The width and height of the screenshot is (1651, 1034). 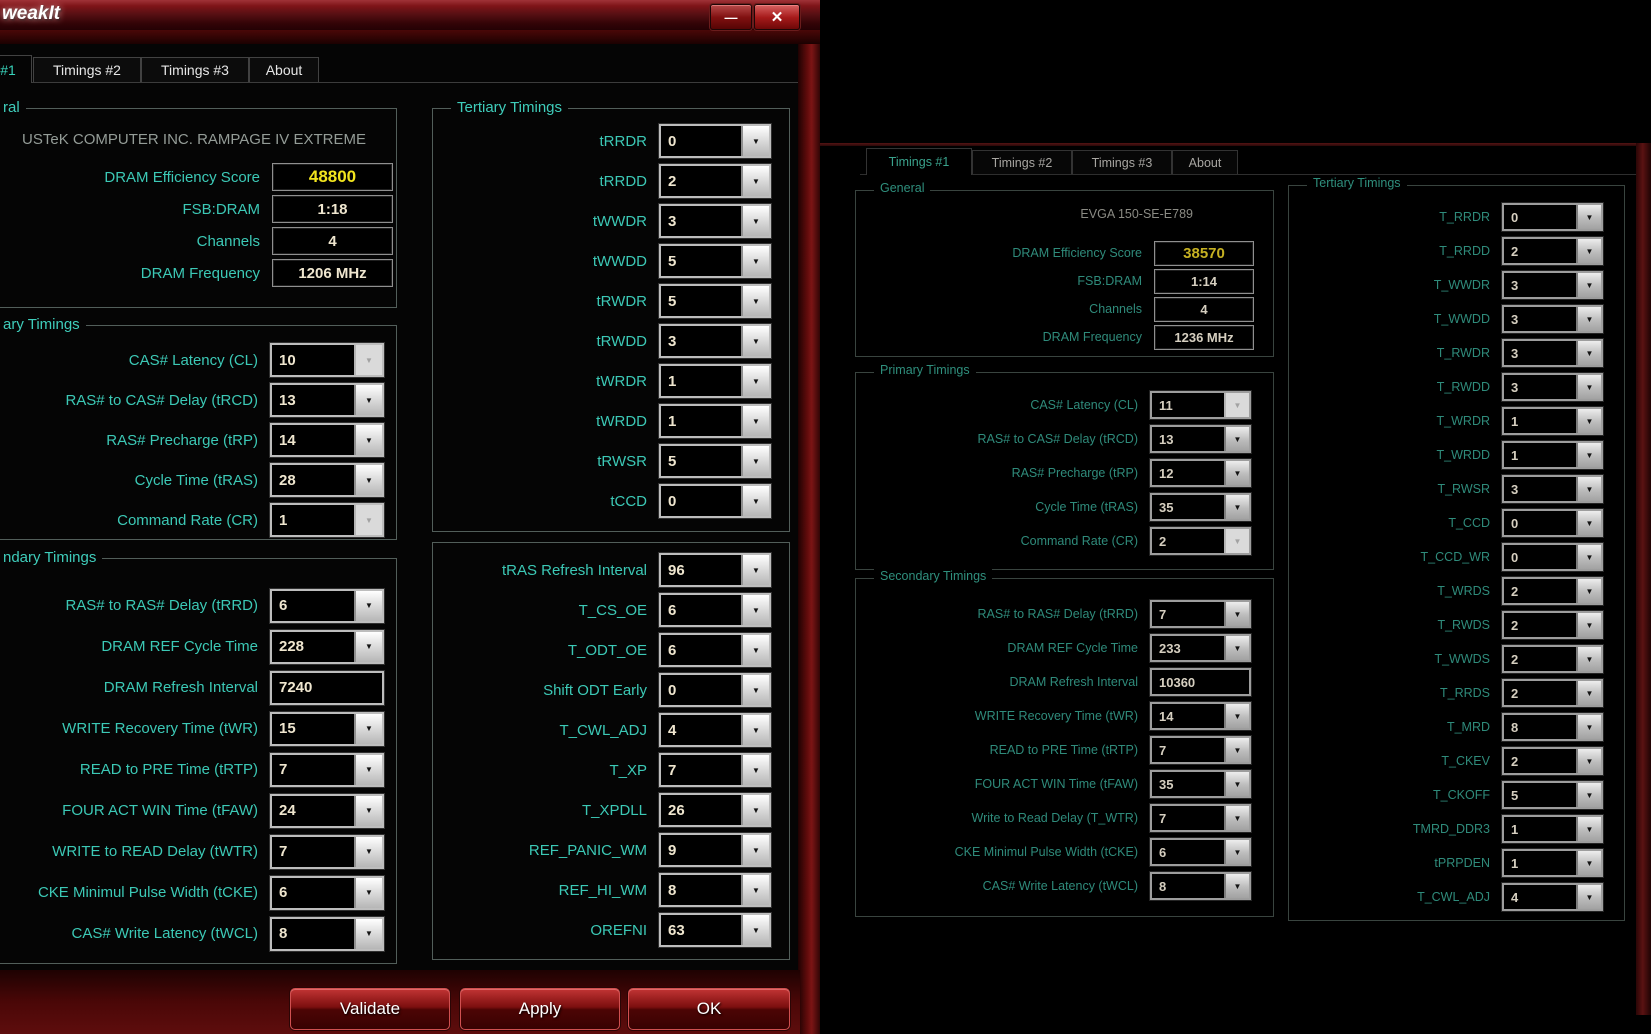 What do you see at coordinates (715, 810) in the screenshot?
I see `timing-combobox: 26 ▼` at bounding box center [715, 810].